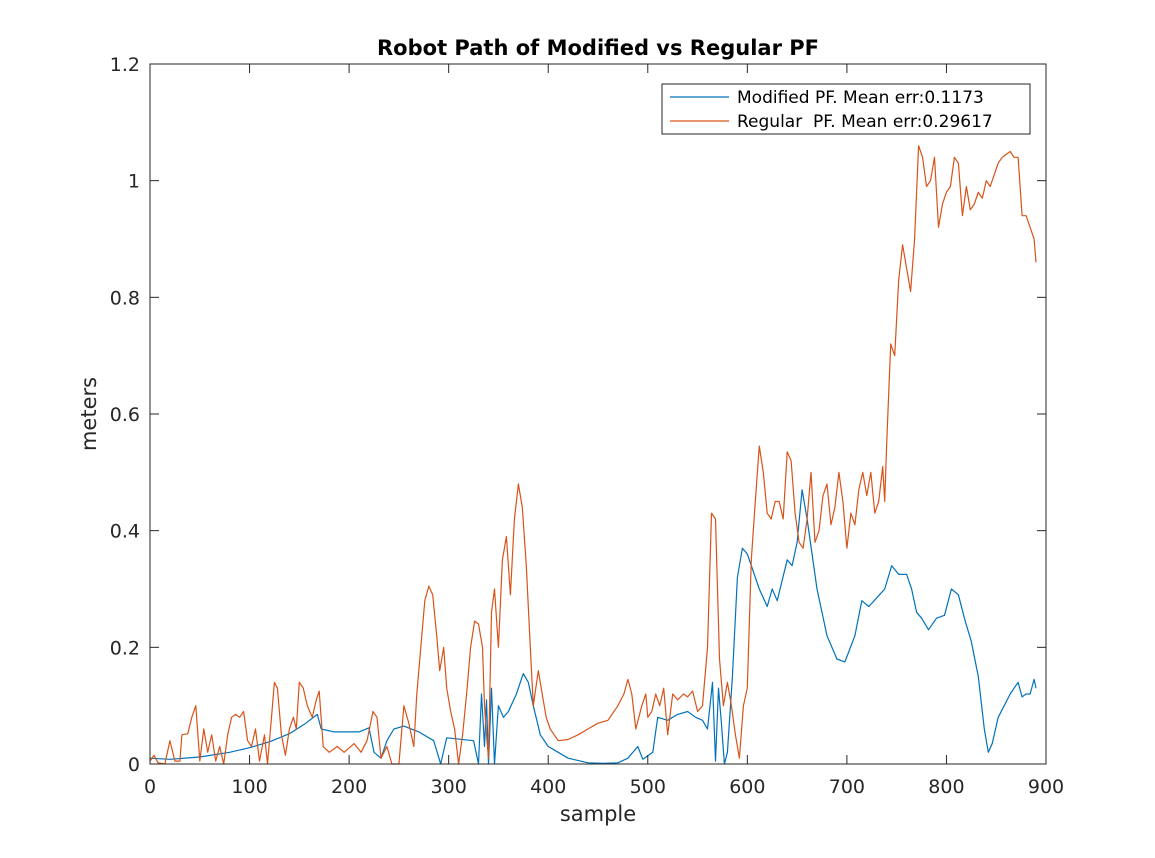  What do you see at coordinates (865, 122) in the screenshot?
I see `legend-label-regular: Regular PF. Mean err:0.29617` at bounding box center [865, 122].